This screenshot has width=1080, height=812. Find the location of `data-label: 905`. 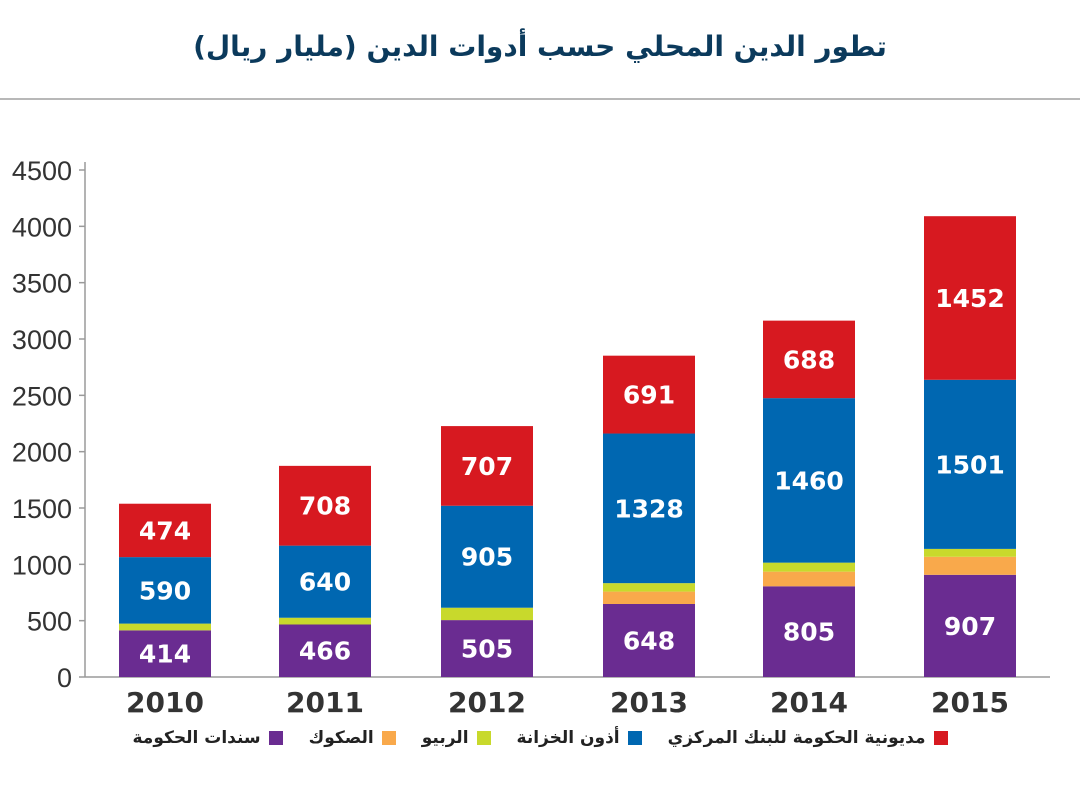

data-label: 905 is located at coordinates (487, 557).